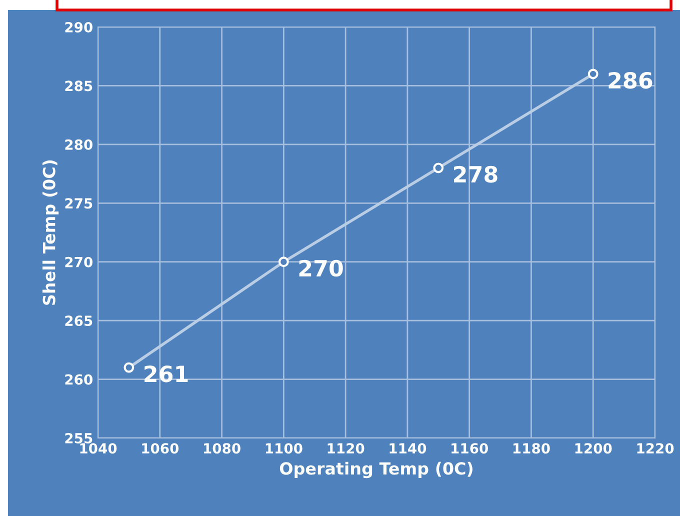  I want to click on x-tick-label: 1100, so click(284, 448).